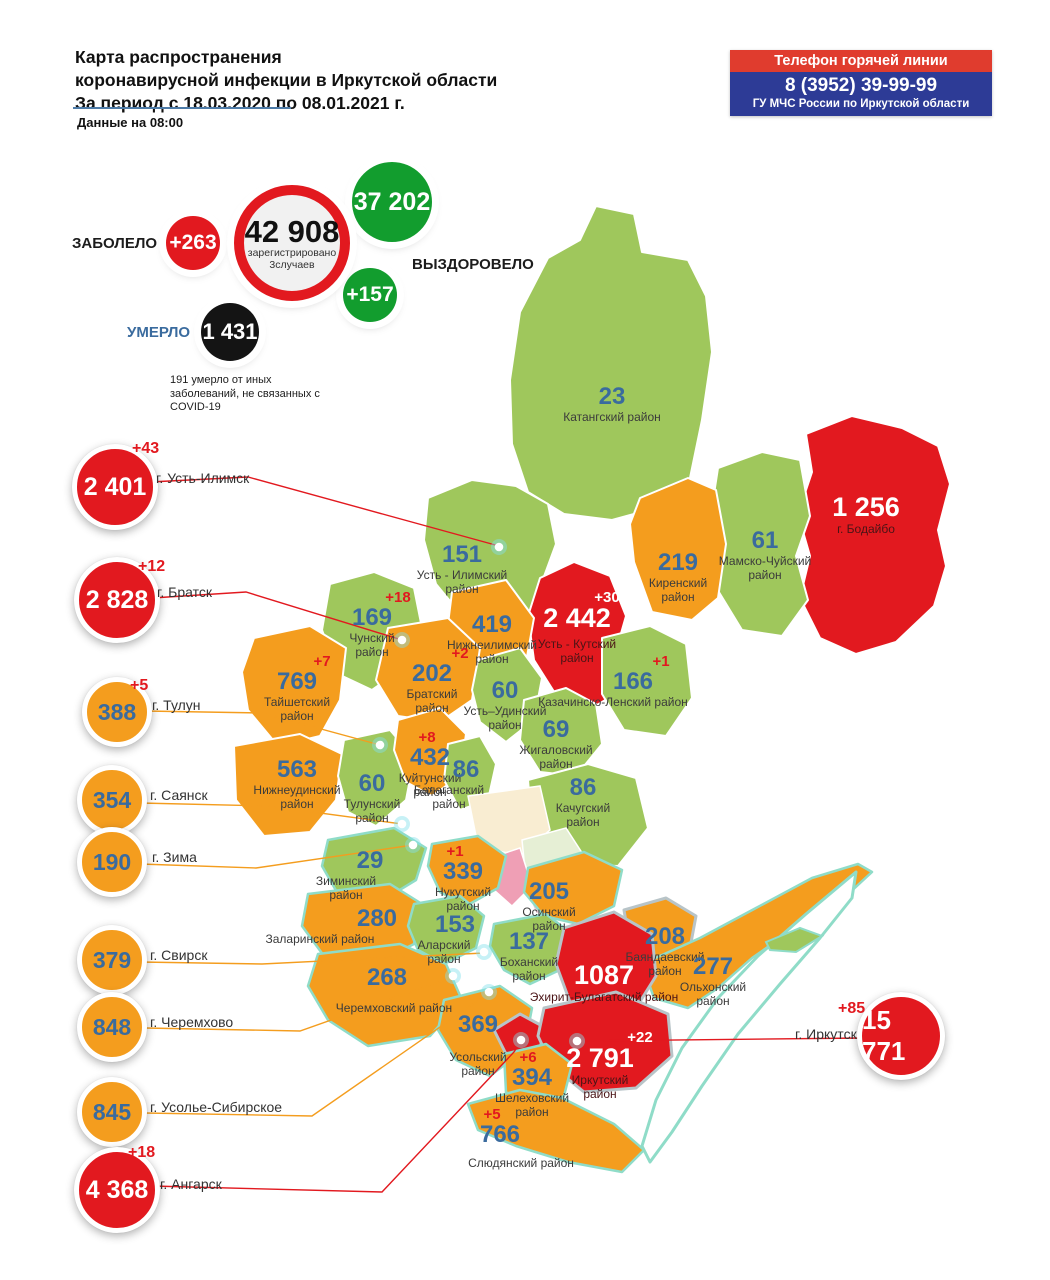 This screenshot has width=1050, height=1280. I want to click on region-name: Казачинско-Ленский район, so click(613, 702).